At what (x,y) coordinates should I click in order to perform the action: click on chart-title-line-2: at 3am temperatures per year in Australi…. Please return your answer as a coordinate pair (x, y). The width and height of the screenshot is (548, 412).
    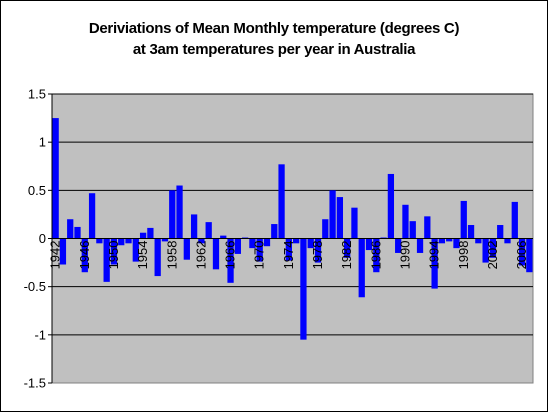
    Looking at the image, I should click on (274, 49).